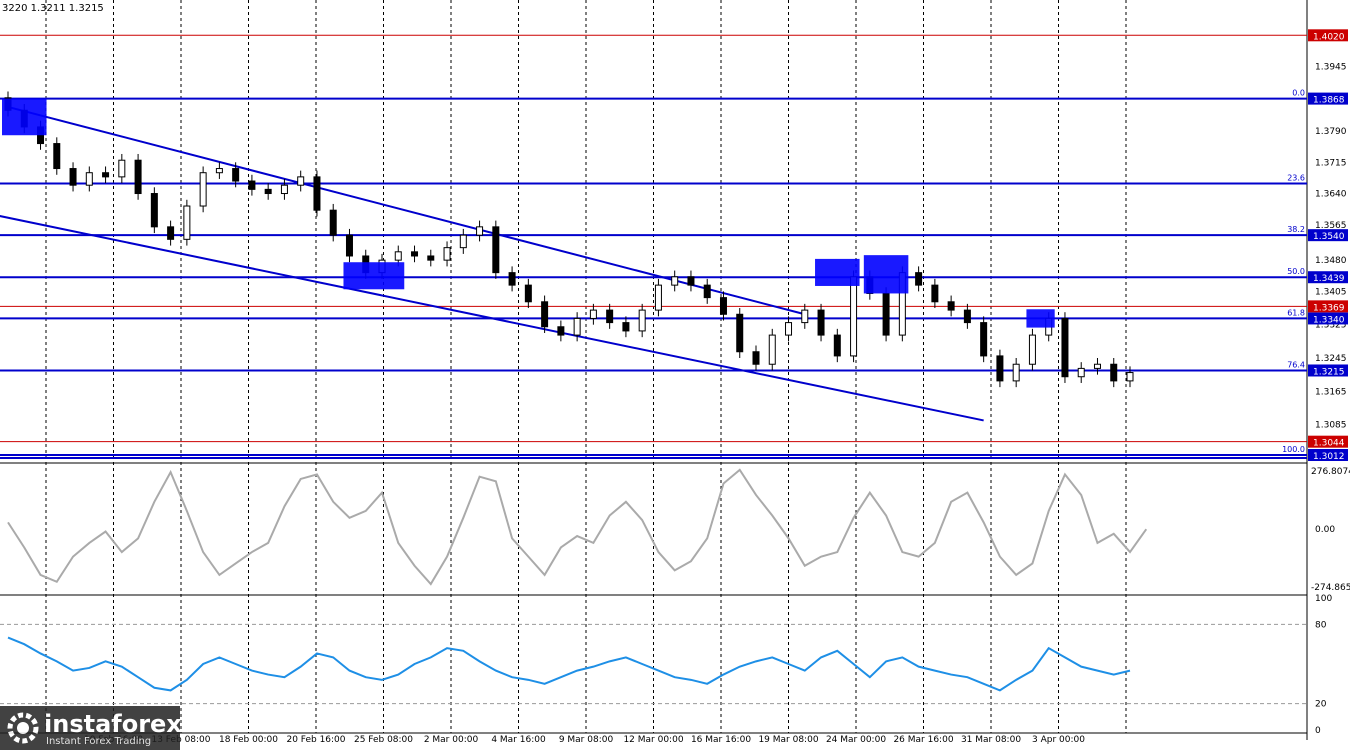 This screenshot has height=750, width=1350. Describe the element at coordinates (99, 741) in the screenshot. I see `brand-tagline: Instant Forex Trading` at that location.